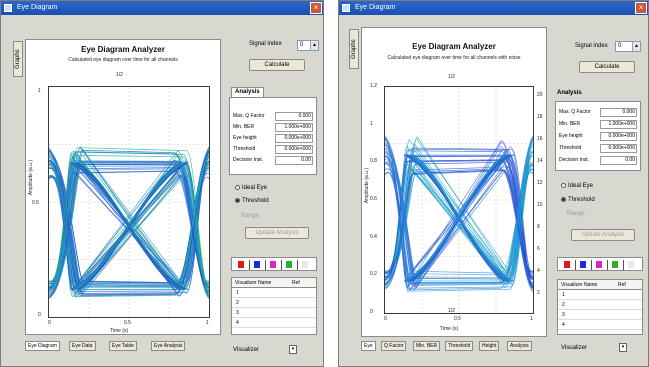  Describe the element at coordinates (252, 201) in the screenshot. I see `left-radio-threshold: Threshold` at that location.